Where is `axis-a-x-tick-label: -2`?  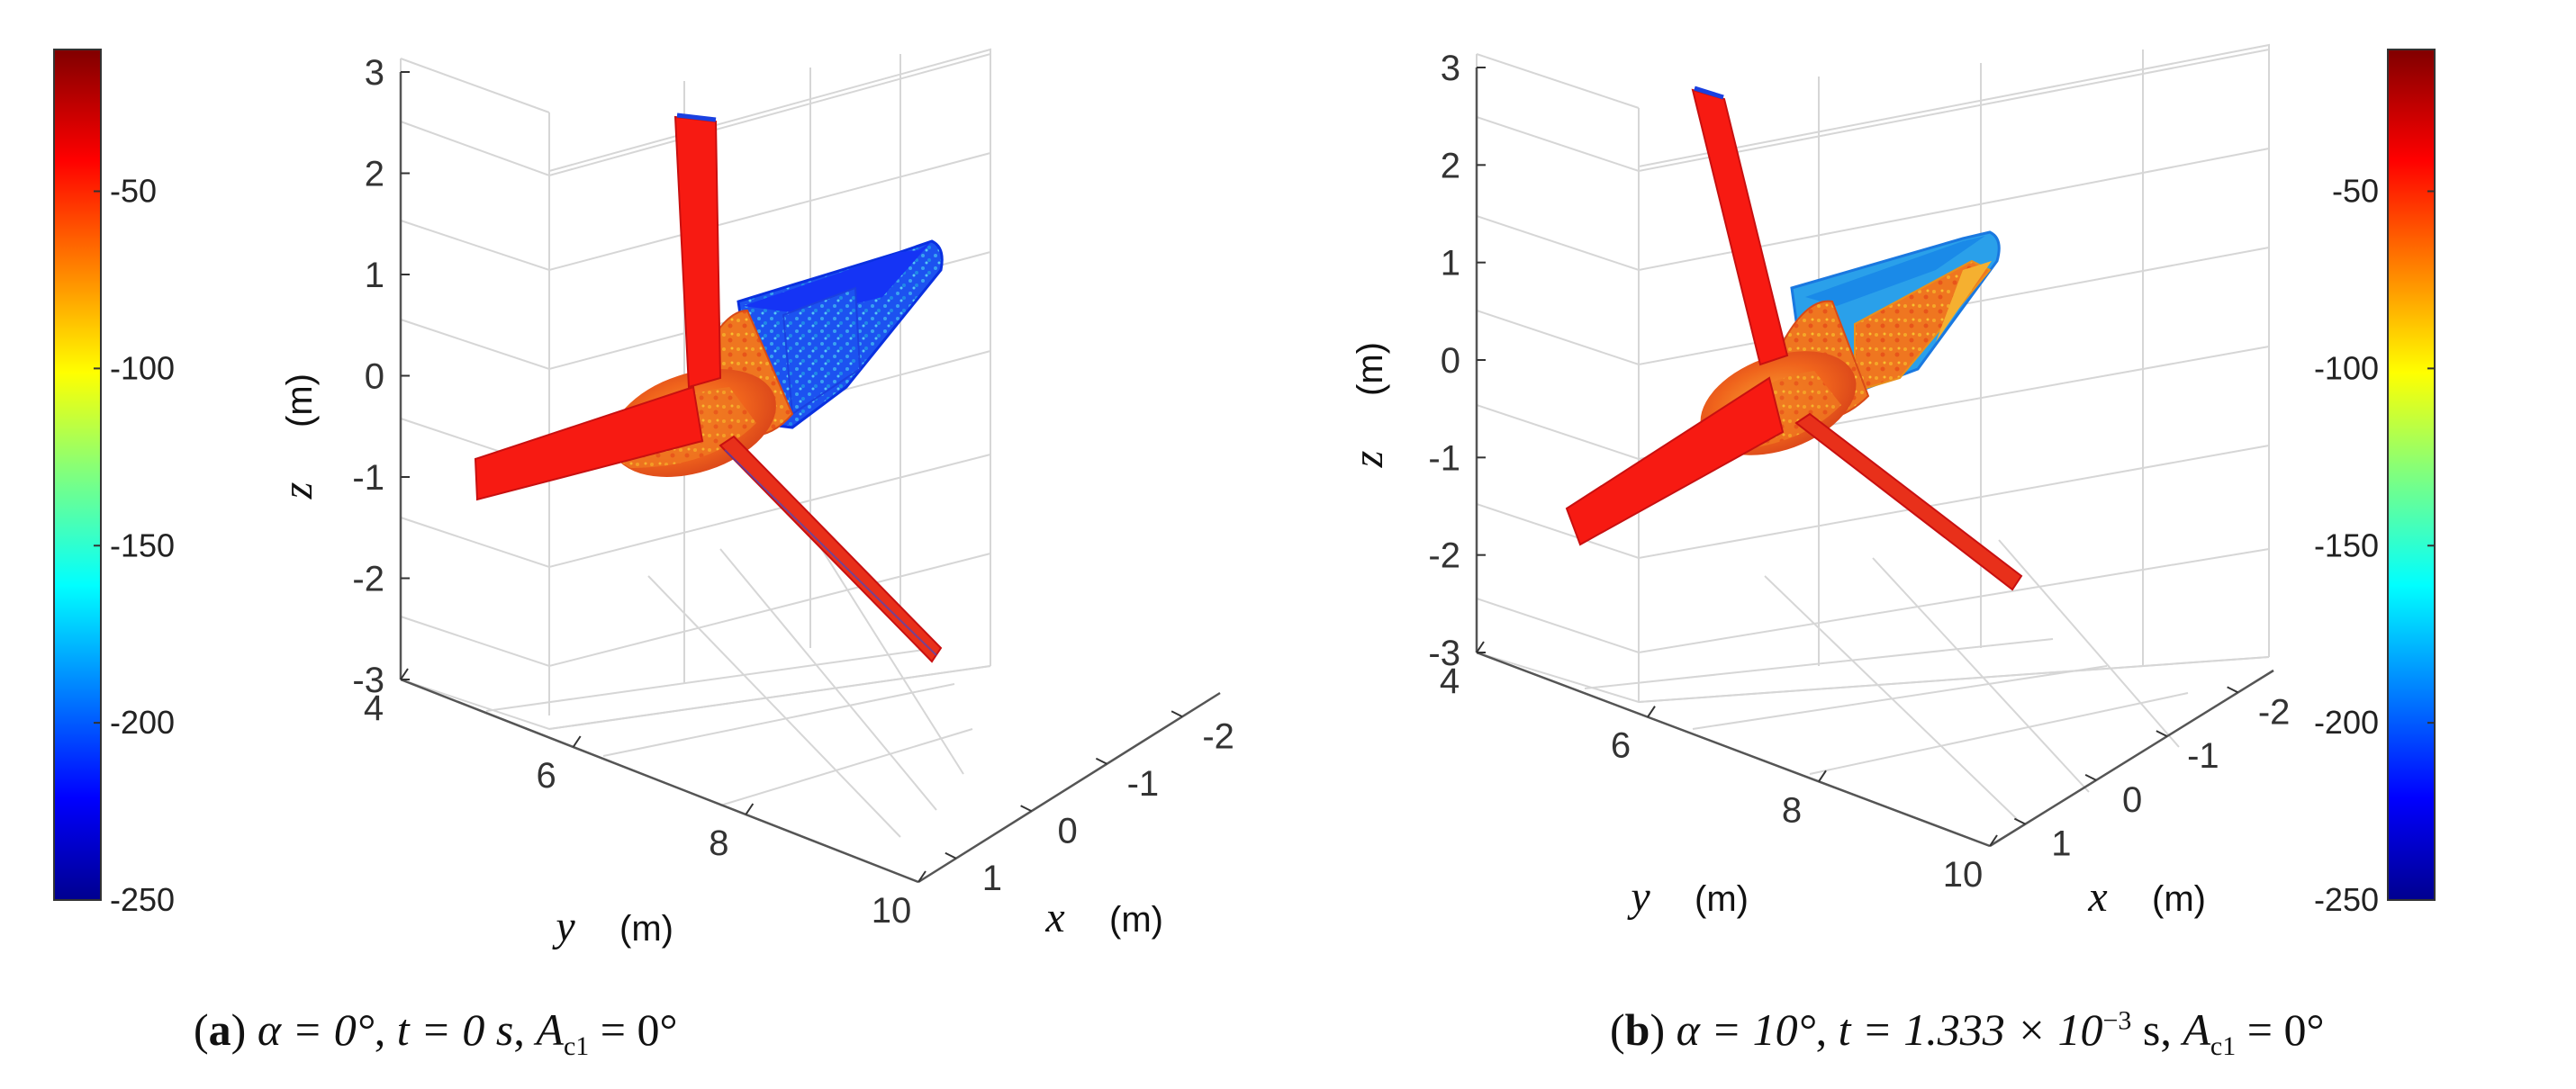
axis-a-x-tick-label: -2 is located at coordinates (1218, 736).